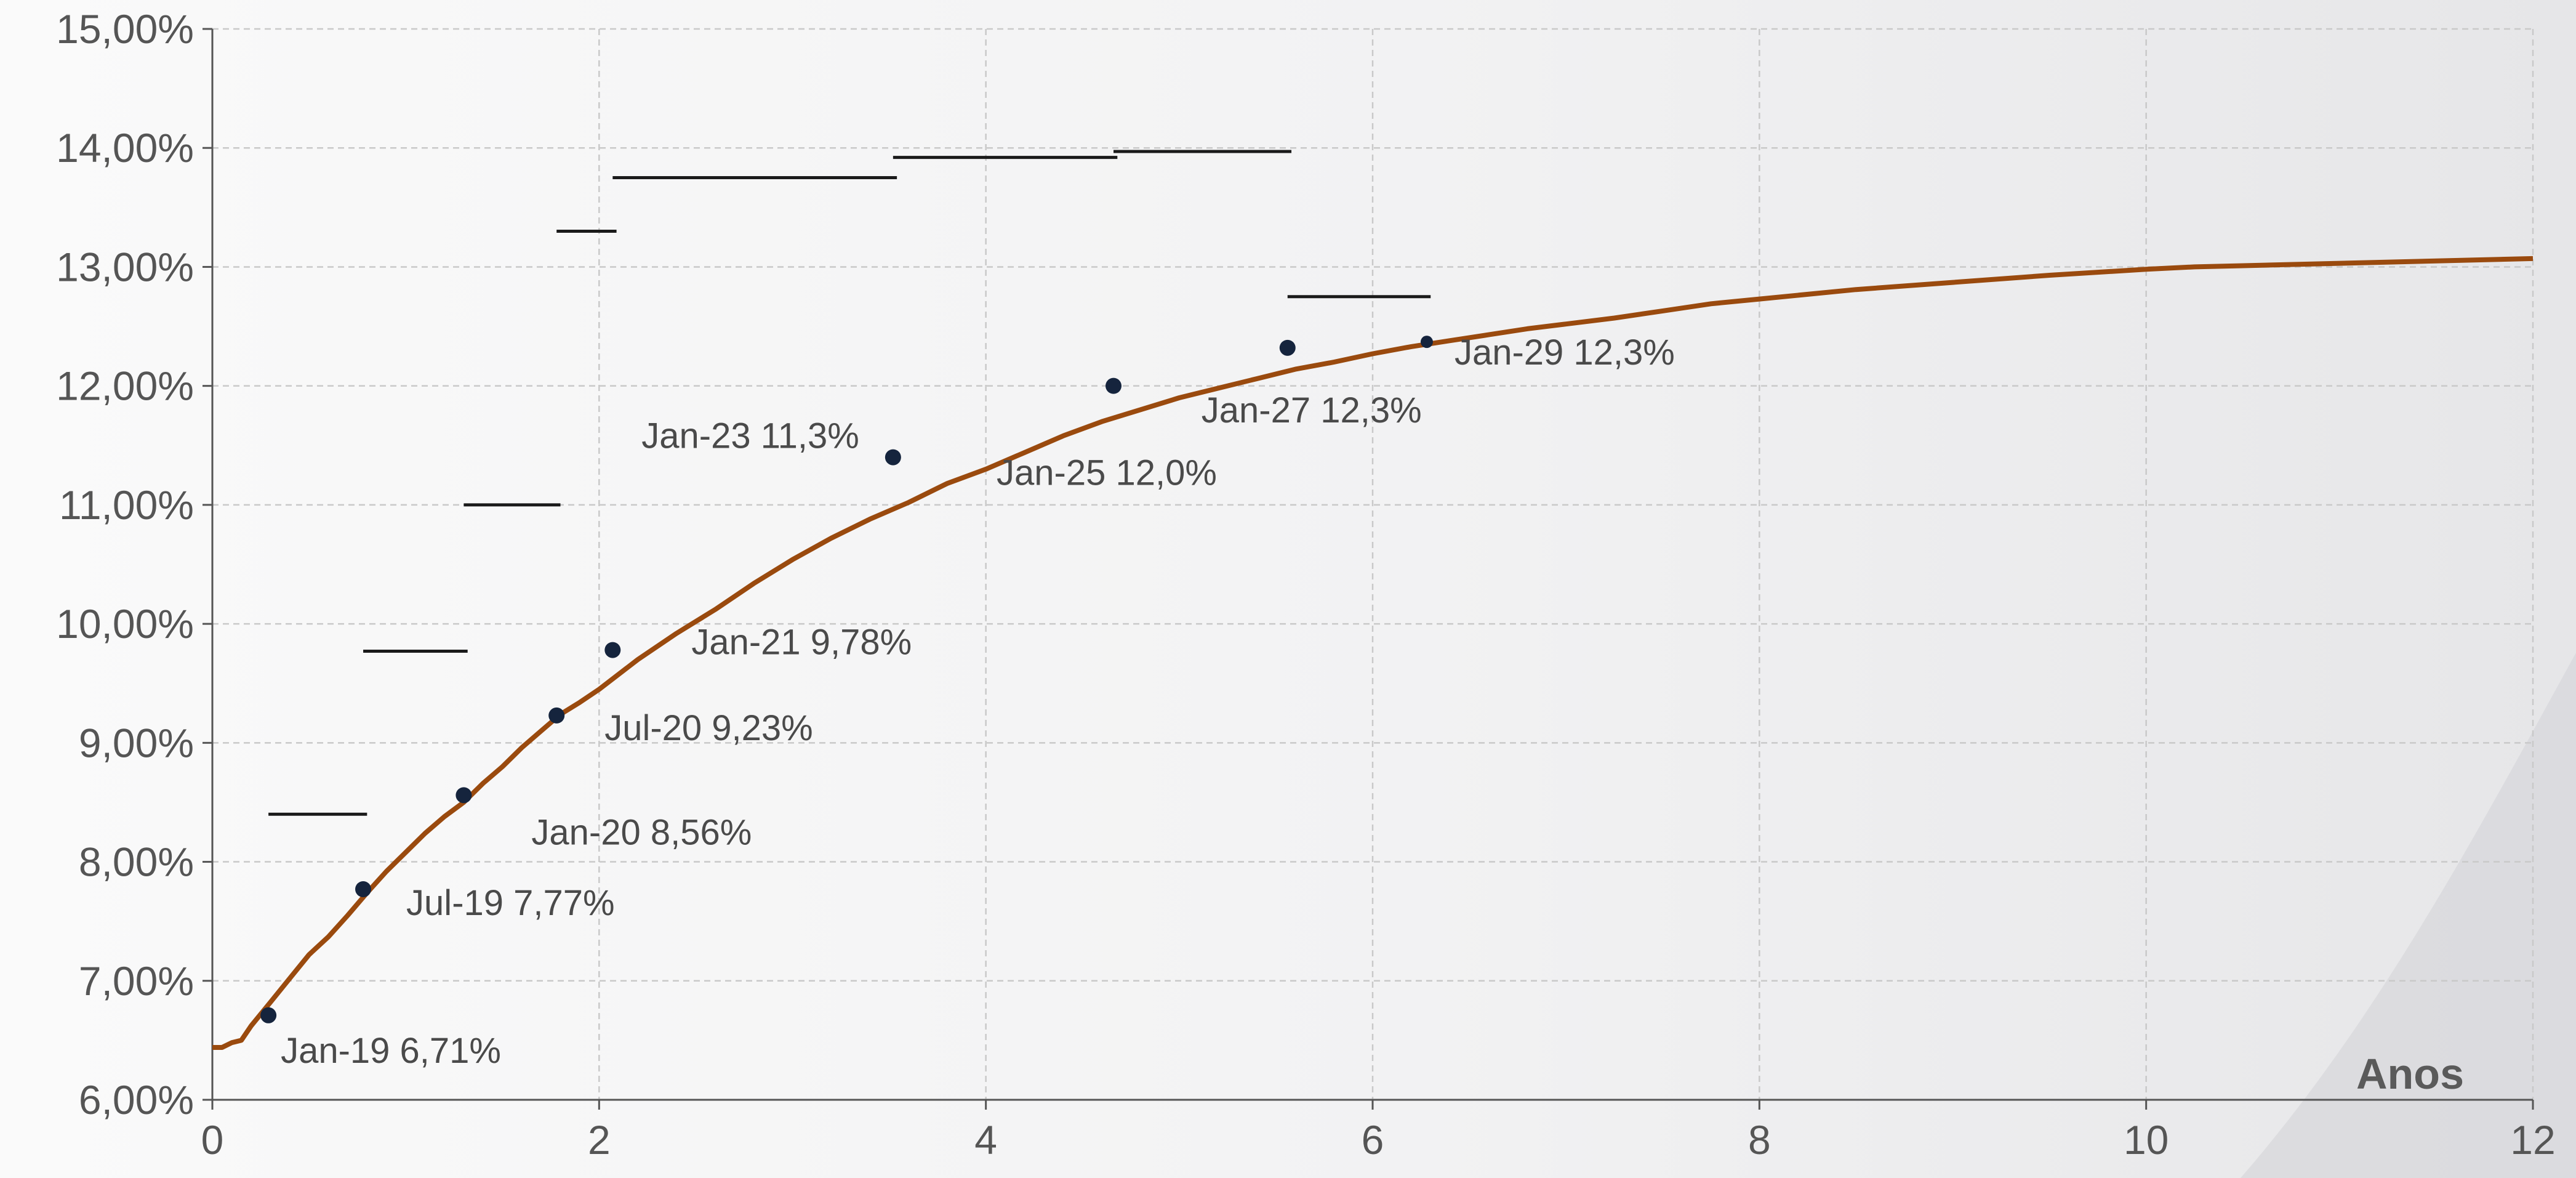  What do you see at coordinates (125, 148) in the screenshot?
I see `y-tick-label: 14,00%` at bounding box center [125, 148].